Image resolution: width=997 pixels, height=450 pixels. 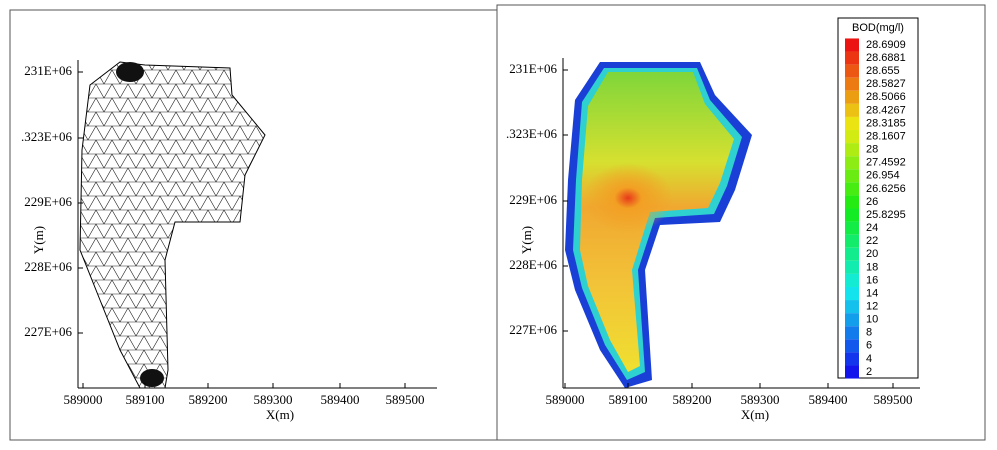 What do you see at coordinates (886, 84) in the screenshot?
I see `legend-label: 28.5827` at bounding box center [886, 84].